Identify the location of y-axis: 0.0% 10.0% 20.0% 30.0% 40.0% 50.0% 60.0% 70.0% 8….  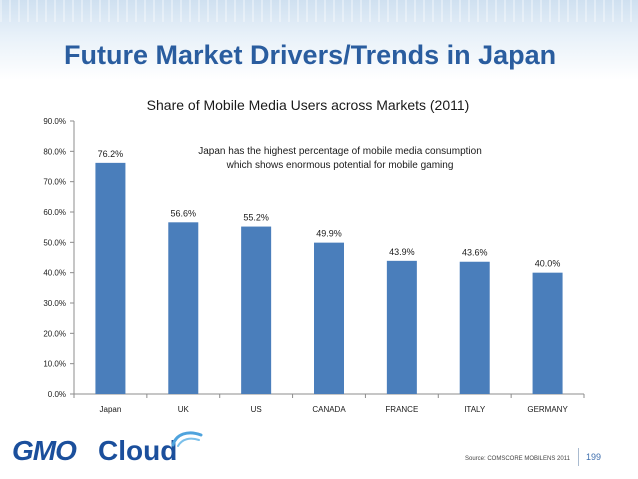
(59, 258).